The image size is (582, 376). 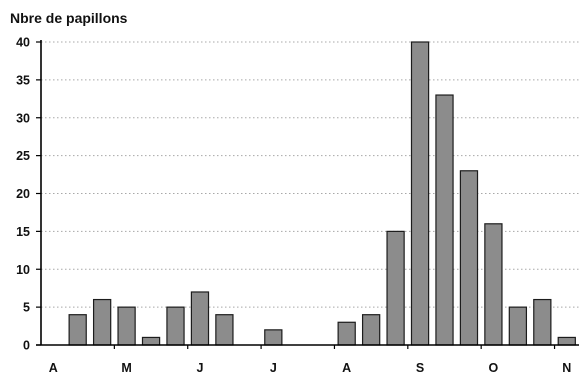 I want to click on x-tick-label: N, so click(x=566, y=368).